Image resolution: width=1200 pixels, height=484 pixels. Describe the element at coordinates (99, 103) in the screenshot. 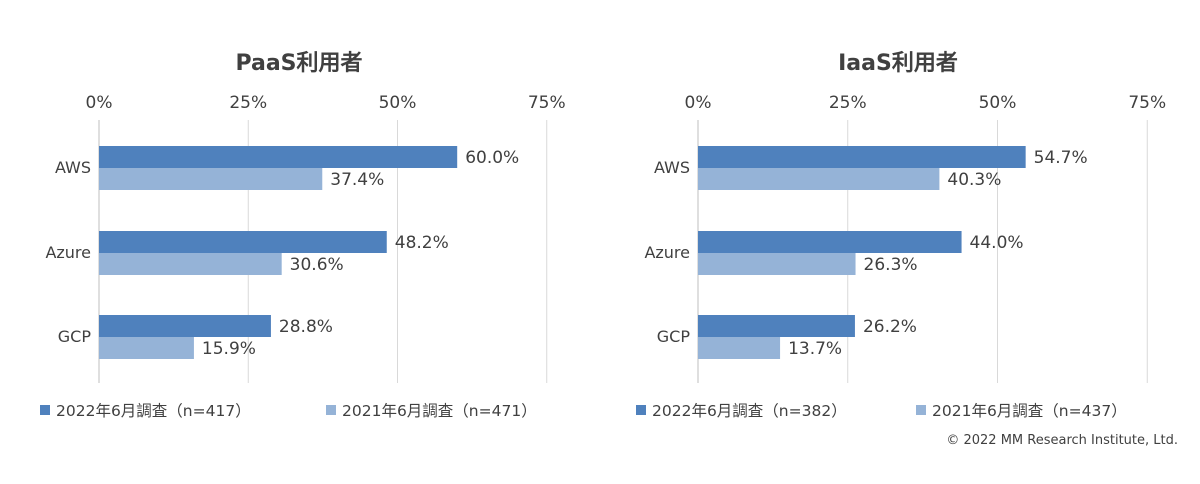

I see `paas-x-tick-label: 0%` at that location.